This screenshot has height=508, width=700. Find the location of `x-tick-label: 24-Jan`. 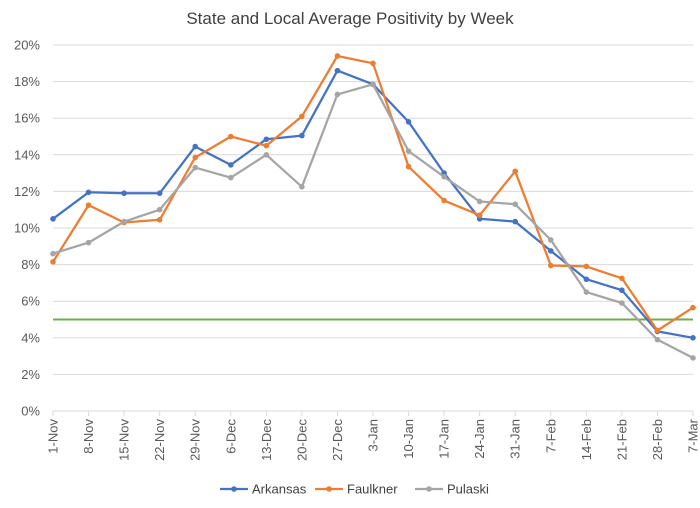

x-tick-label: 24-Jan is located at coordinates (479, 439).